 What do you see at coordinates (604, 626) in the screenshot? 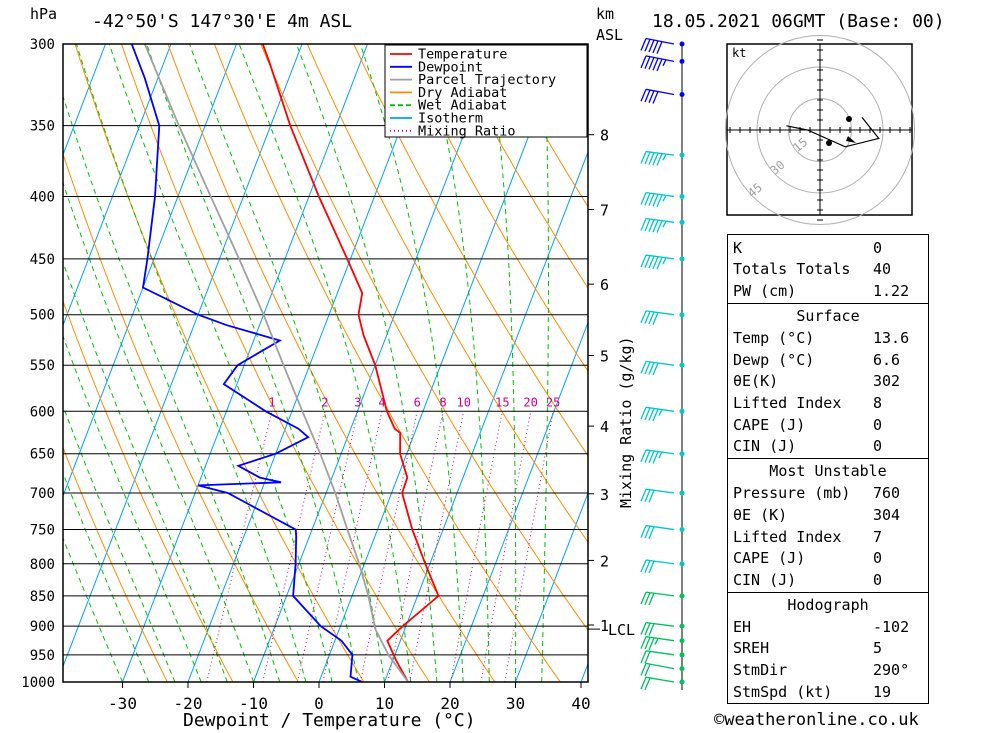
I see `km-tick-label: 1` at bounding box center [604, 626].